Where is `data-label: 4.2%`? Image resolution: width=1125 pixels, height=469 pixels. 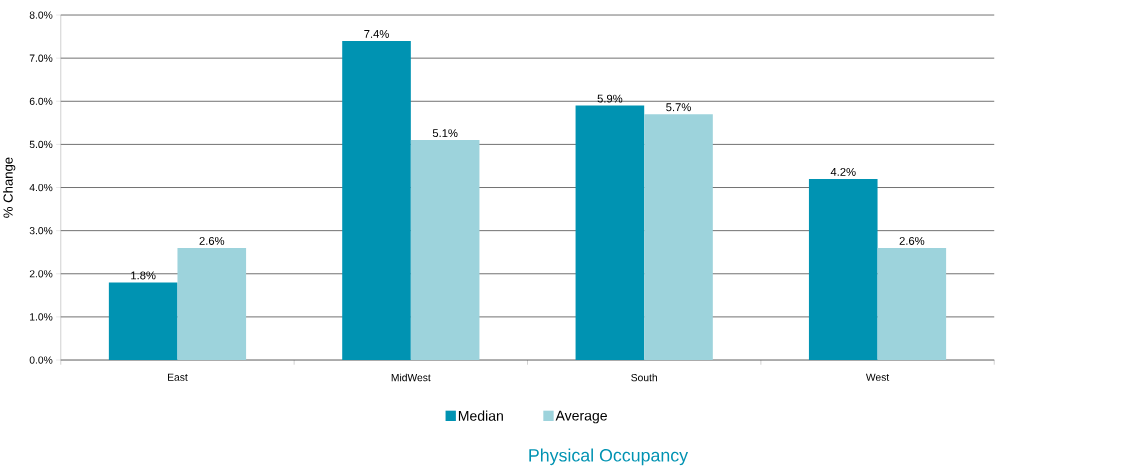
data-label: 4.2% is located at coordinates (843, 171).